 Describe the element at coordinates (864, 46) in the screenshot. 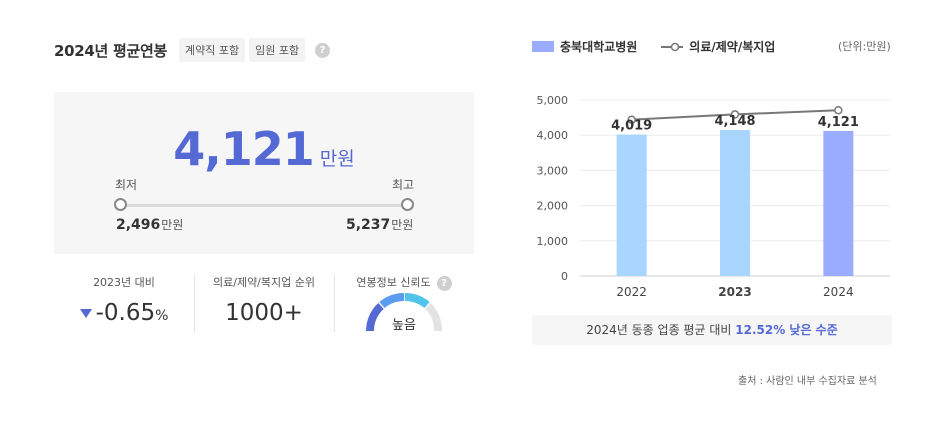

I see `chart-unit-label: (단위:만원)` at that location.